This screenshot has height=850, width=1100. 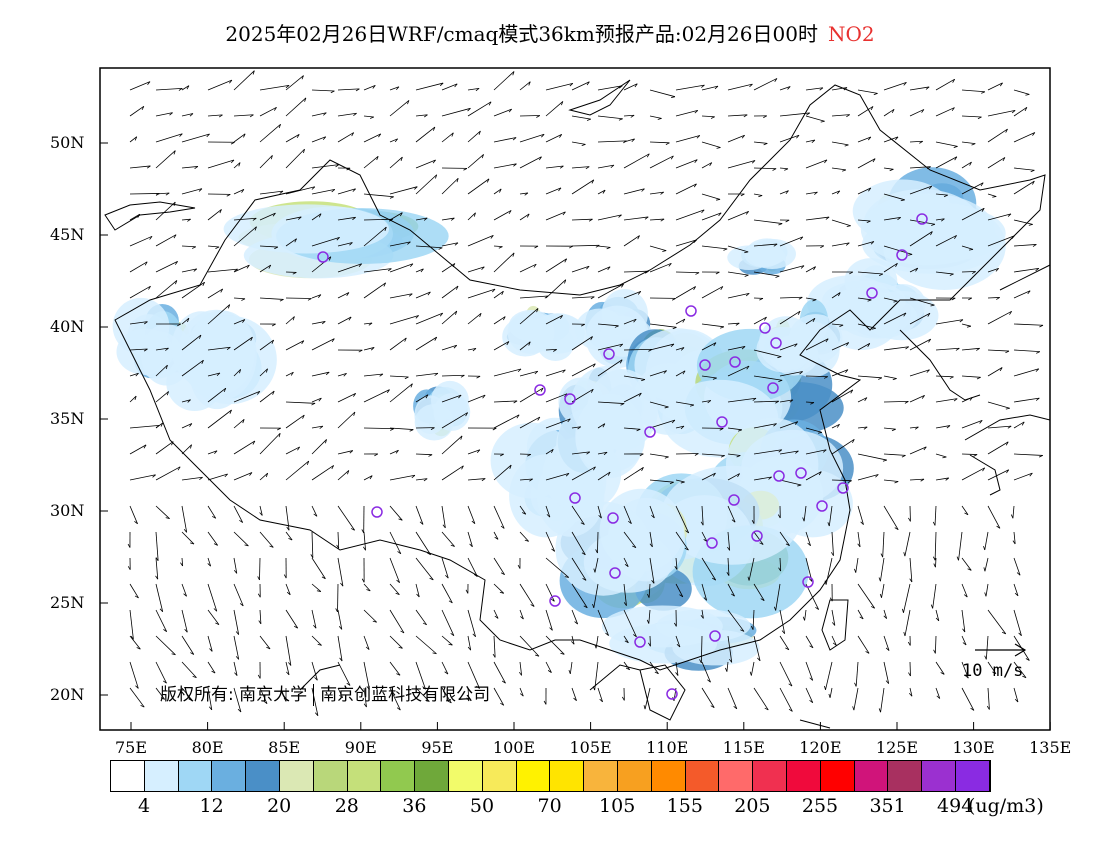 What do you see at coordinates (131, 747) in the screenshot?
I see `lon-tick-label: 75E` at bounding box center [131, 747].